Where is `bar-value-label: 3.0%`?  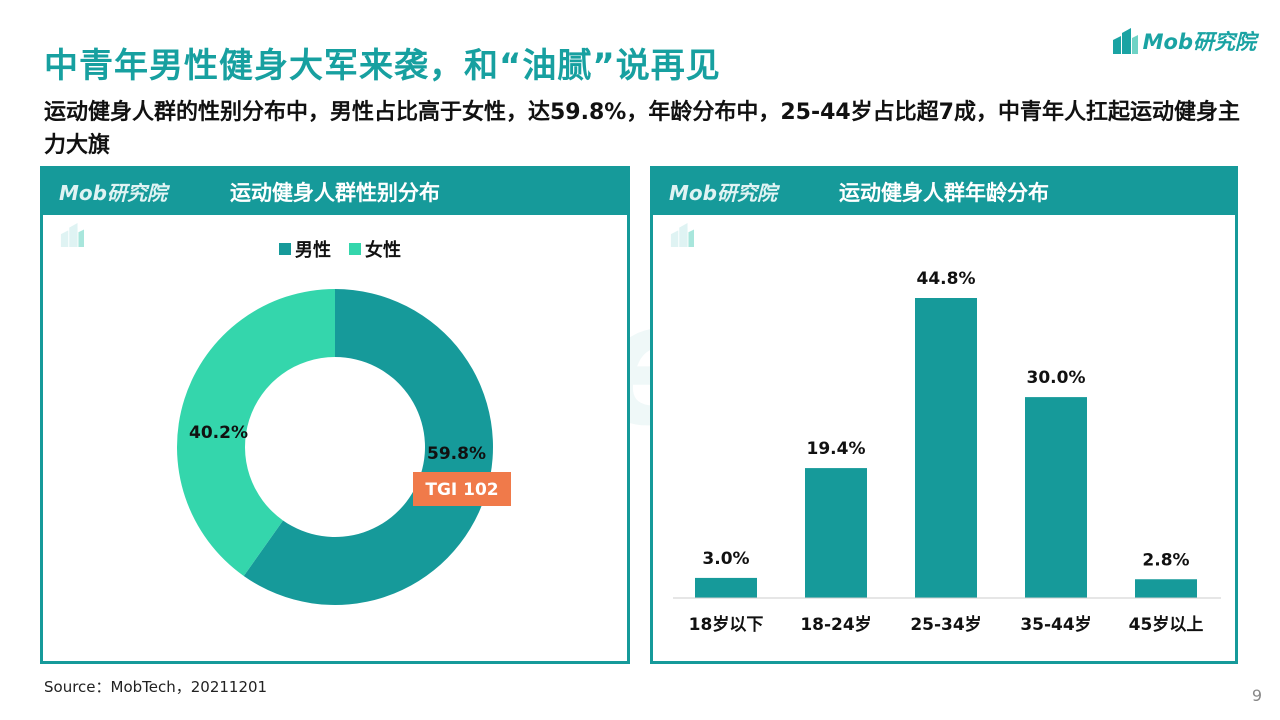
bar-value-label: 3.0% is located at coordinates (725, 559).